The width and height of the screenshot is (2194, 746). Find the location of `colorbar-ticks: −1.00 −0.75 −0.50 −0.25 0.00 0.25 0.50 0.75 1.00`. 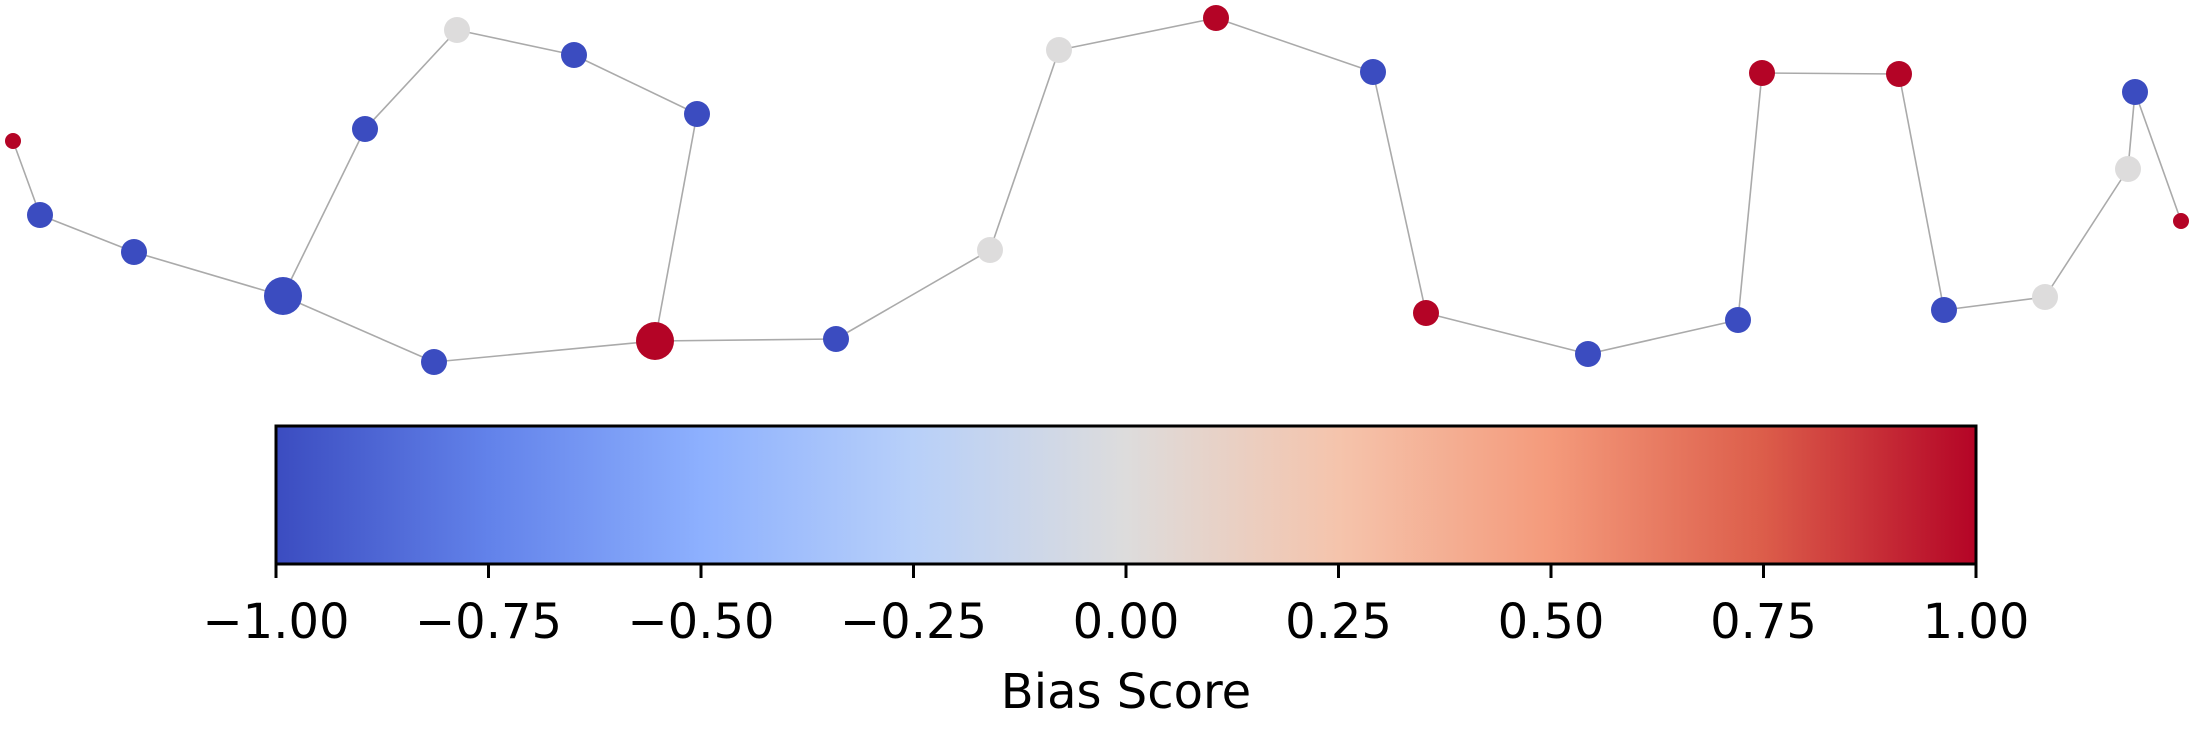

colorbar-ticks: −1.00 −0.75 −0.50 −0.25 0.00 0.25 0.50 0.75 1.00 is located at coordinates (1115, 607).